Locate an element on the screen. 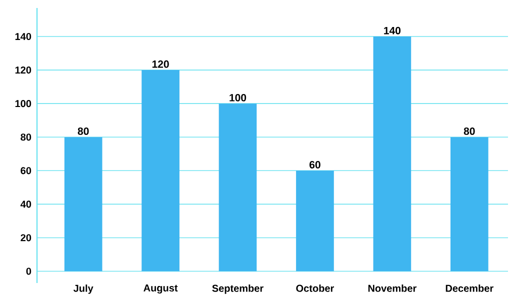 This screenshot has width=516, height=301. y-tick-label: 60 is located at coordinates (26, 170).